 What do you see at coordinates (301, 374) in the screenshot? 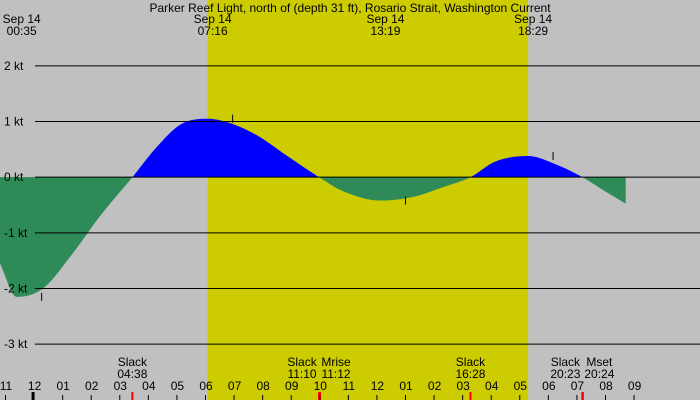
I see `event-time-label: 11:10` at bounding box center [301, 374].